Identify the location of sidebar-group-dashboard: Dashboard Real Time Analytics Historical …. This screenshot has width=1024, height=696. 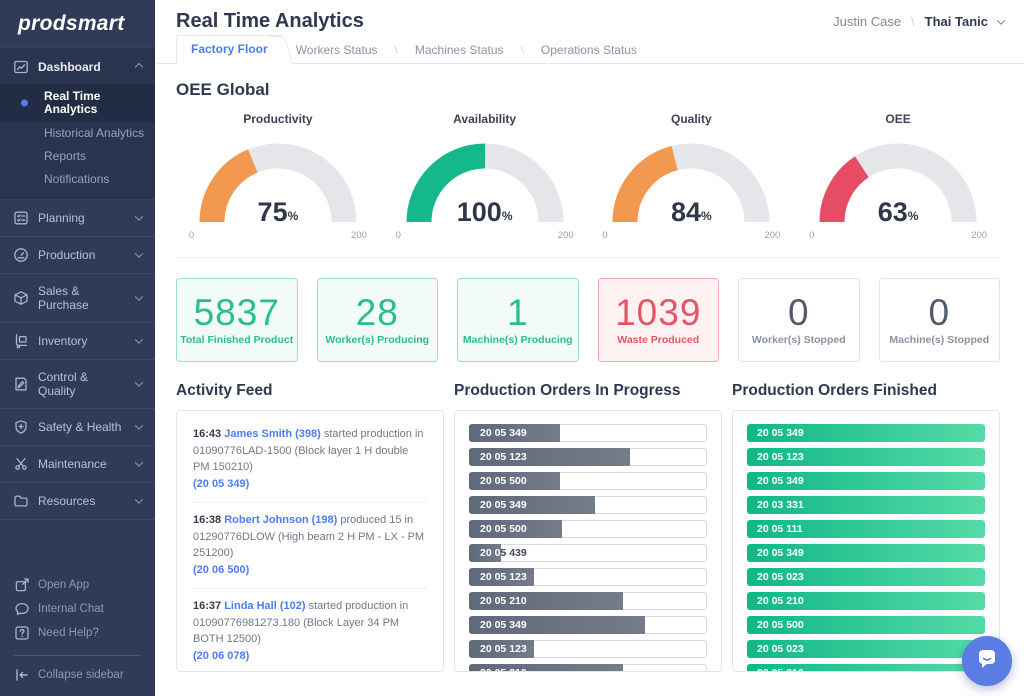
(77, 123).